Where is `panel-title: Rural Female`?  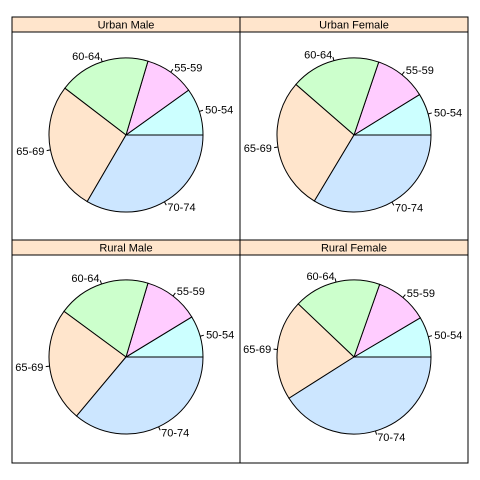 panel-title: Rural Female is located at coordinates (354, 249).